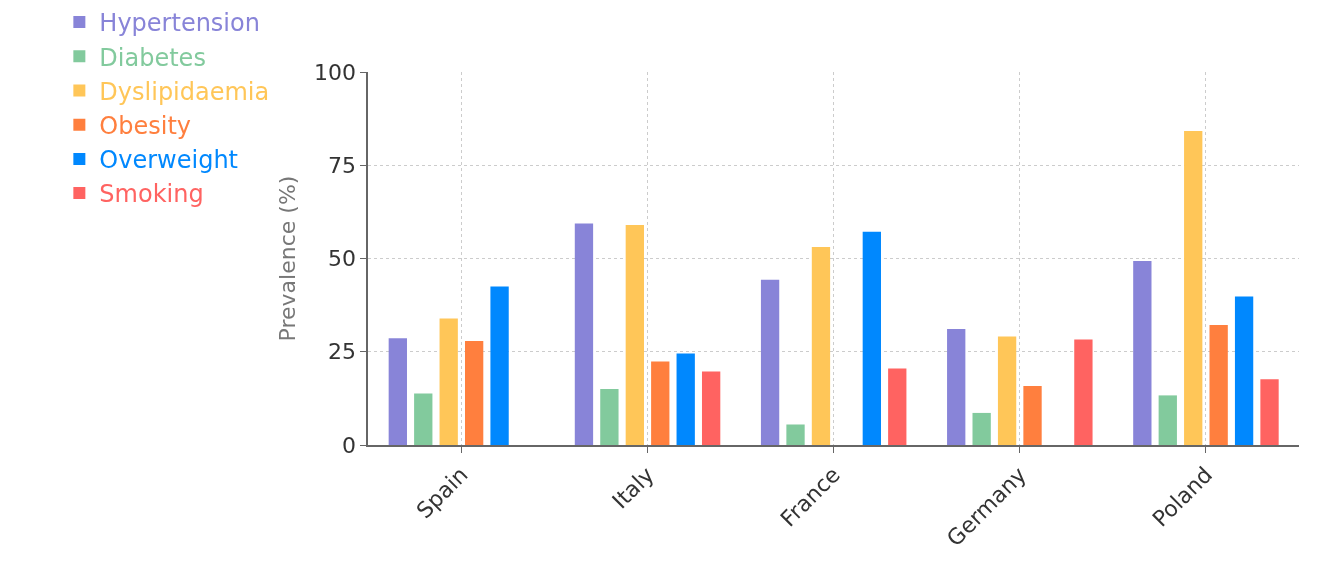 The width and height of the screenshot is (1319, 563). What do you see at coordinates (341, 259) in the screenshot?
I see `y-tick-label: 50` at bounding box center [341, 259].